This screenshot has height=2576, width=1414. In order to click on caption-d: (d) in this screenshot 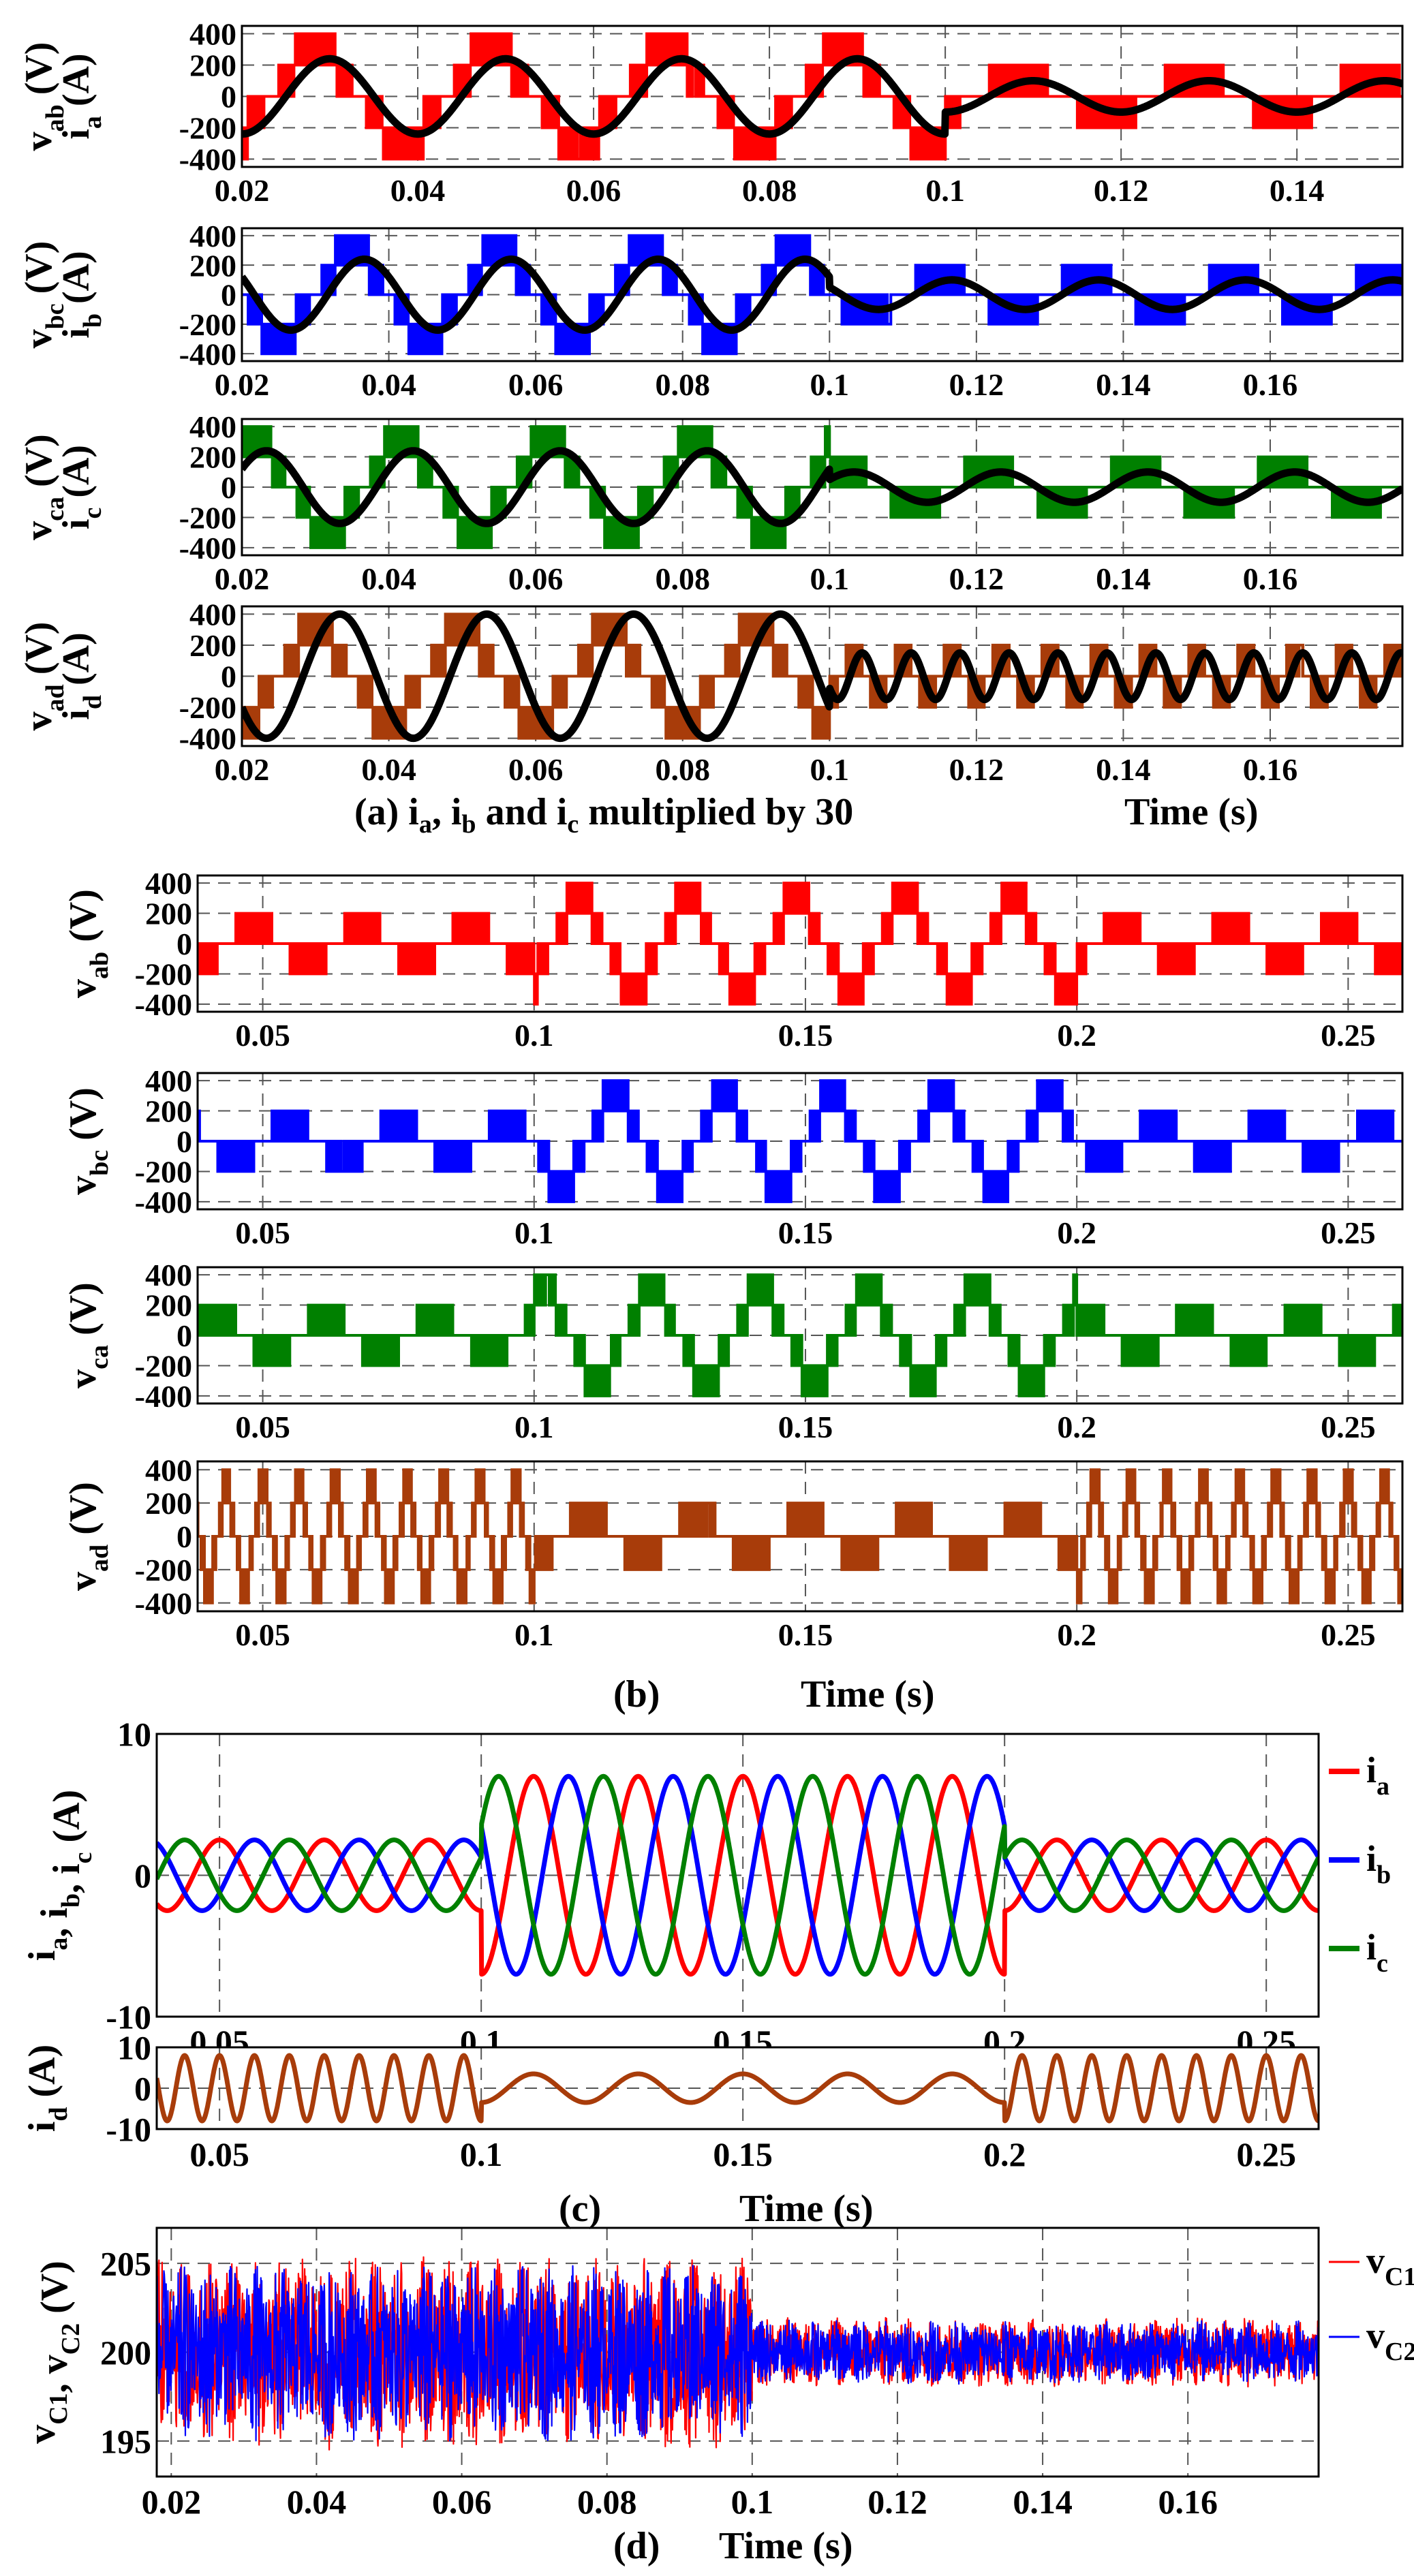, I will do `click(637, 2546)`.